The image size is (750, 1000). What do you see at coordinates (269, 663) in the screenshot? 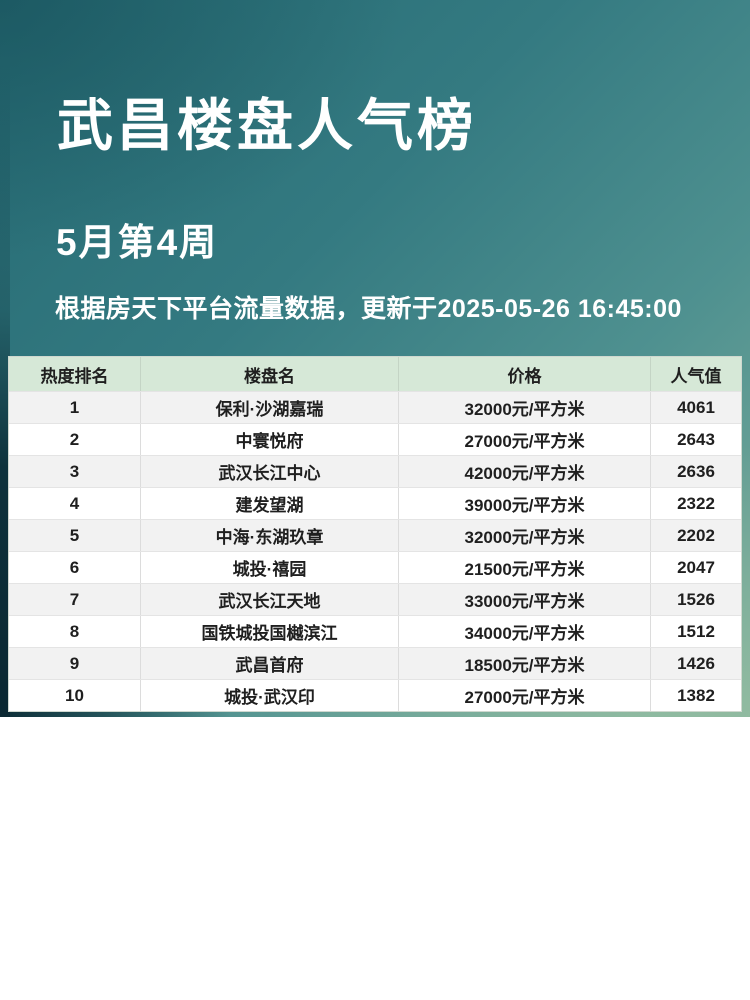
I see `name-cell: 武昌首府` at bounding box center [269, 663].